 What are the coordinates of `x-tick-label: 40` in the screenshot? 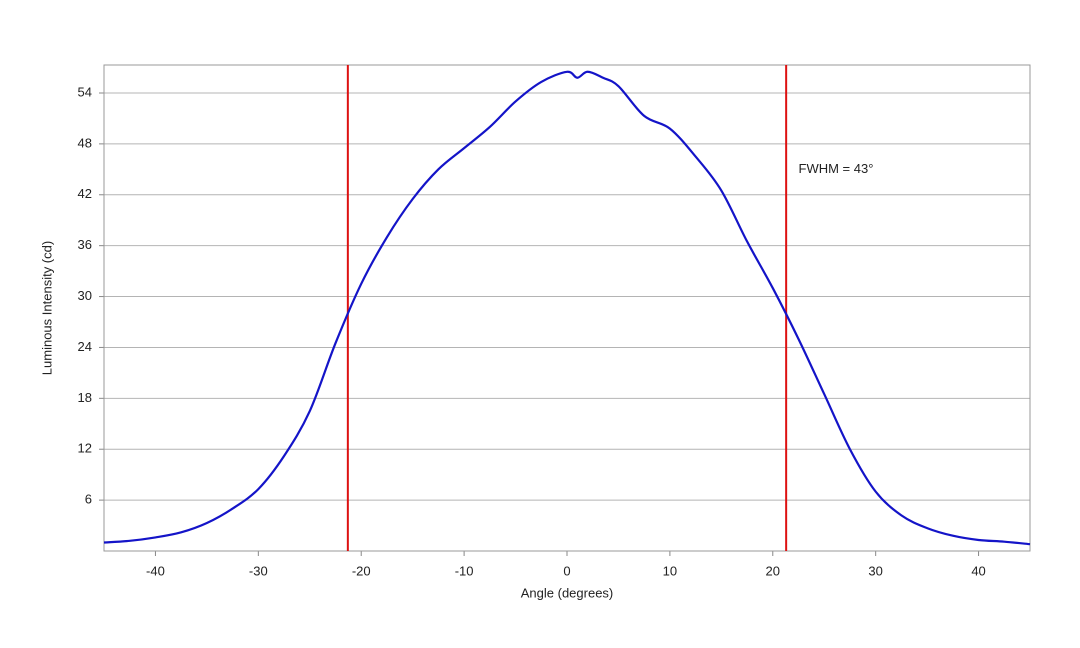 It's located at (978, 570).